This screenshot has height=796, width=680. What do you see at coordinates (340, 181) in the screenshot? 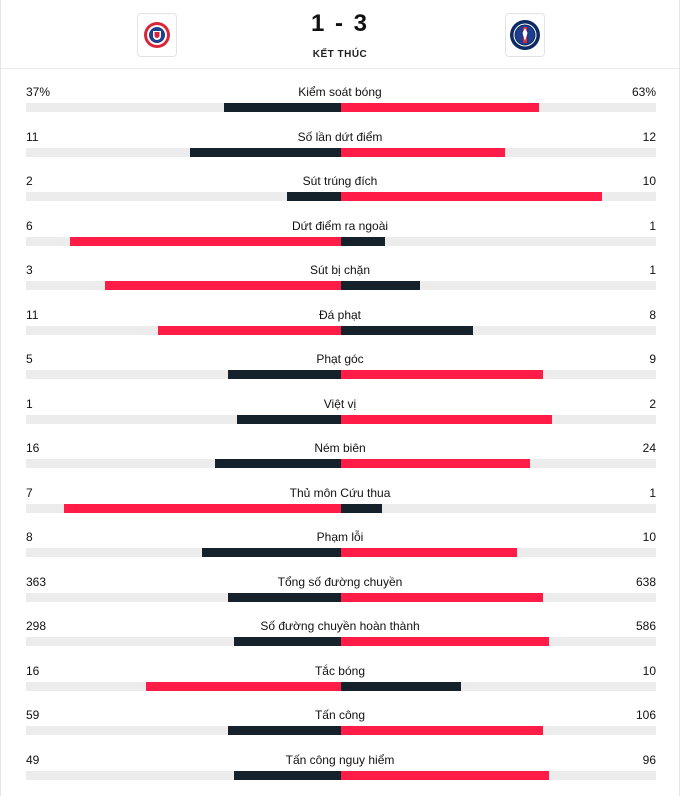
I see `stat-label: Sút trúng đích` at bounding box center [340, 181].